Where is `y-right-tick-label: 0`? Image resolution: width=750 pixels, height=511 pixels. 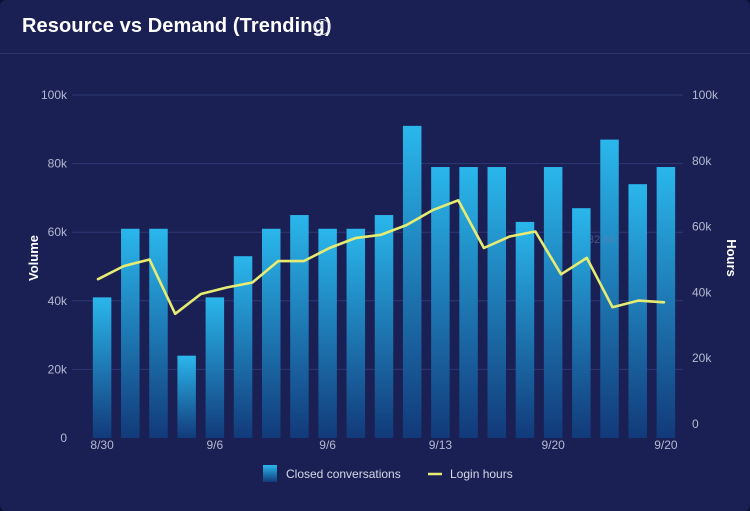
y-right-tick-label: 0 is located at coordinates (695, 424).